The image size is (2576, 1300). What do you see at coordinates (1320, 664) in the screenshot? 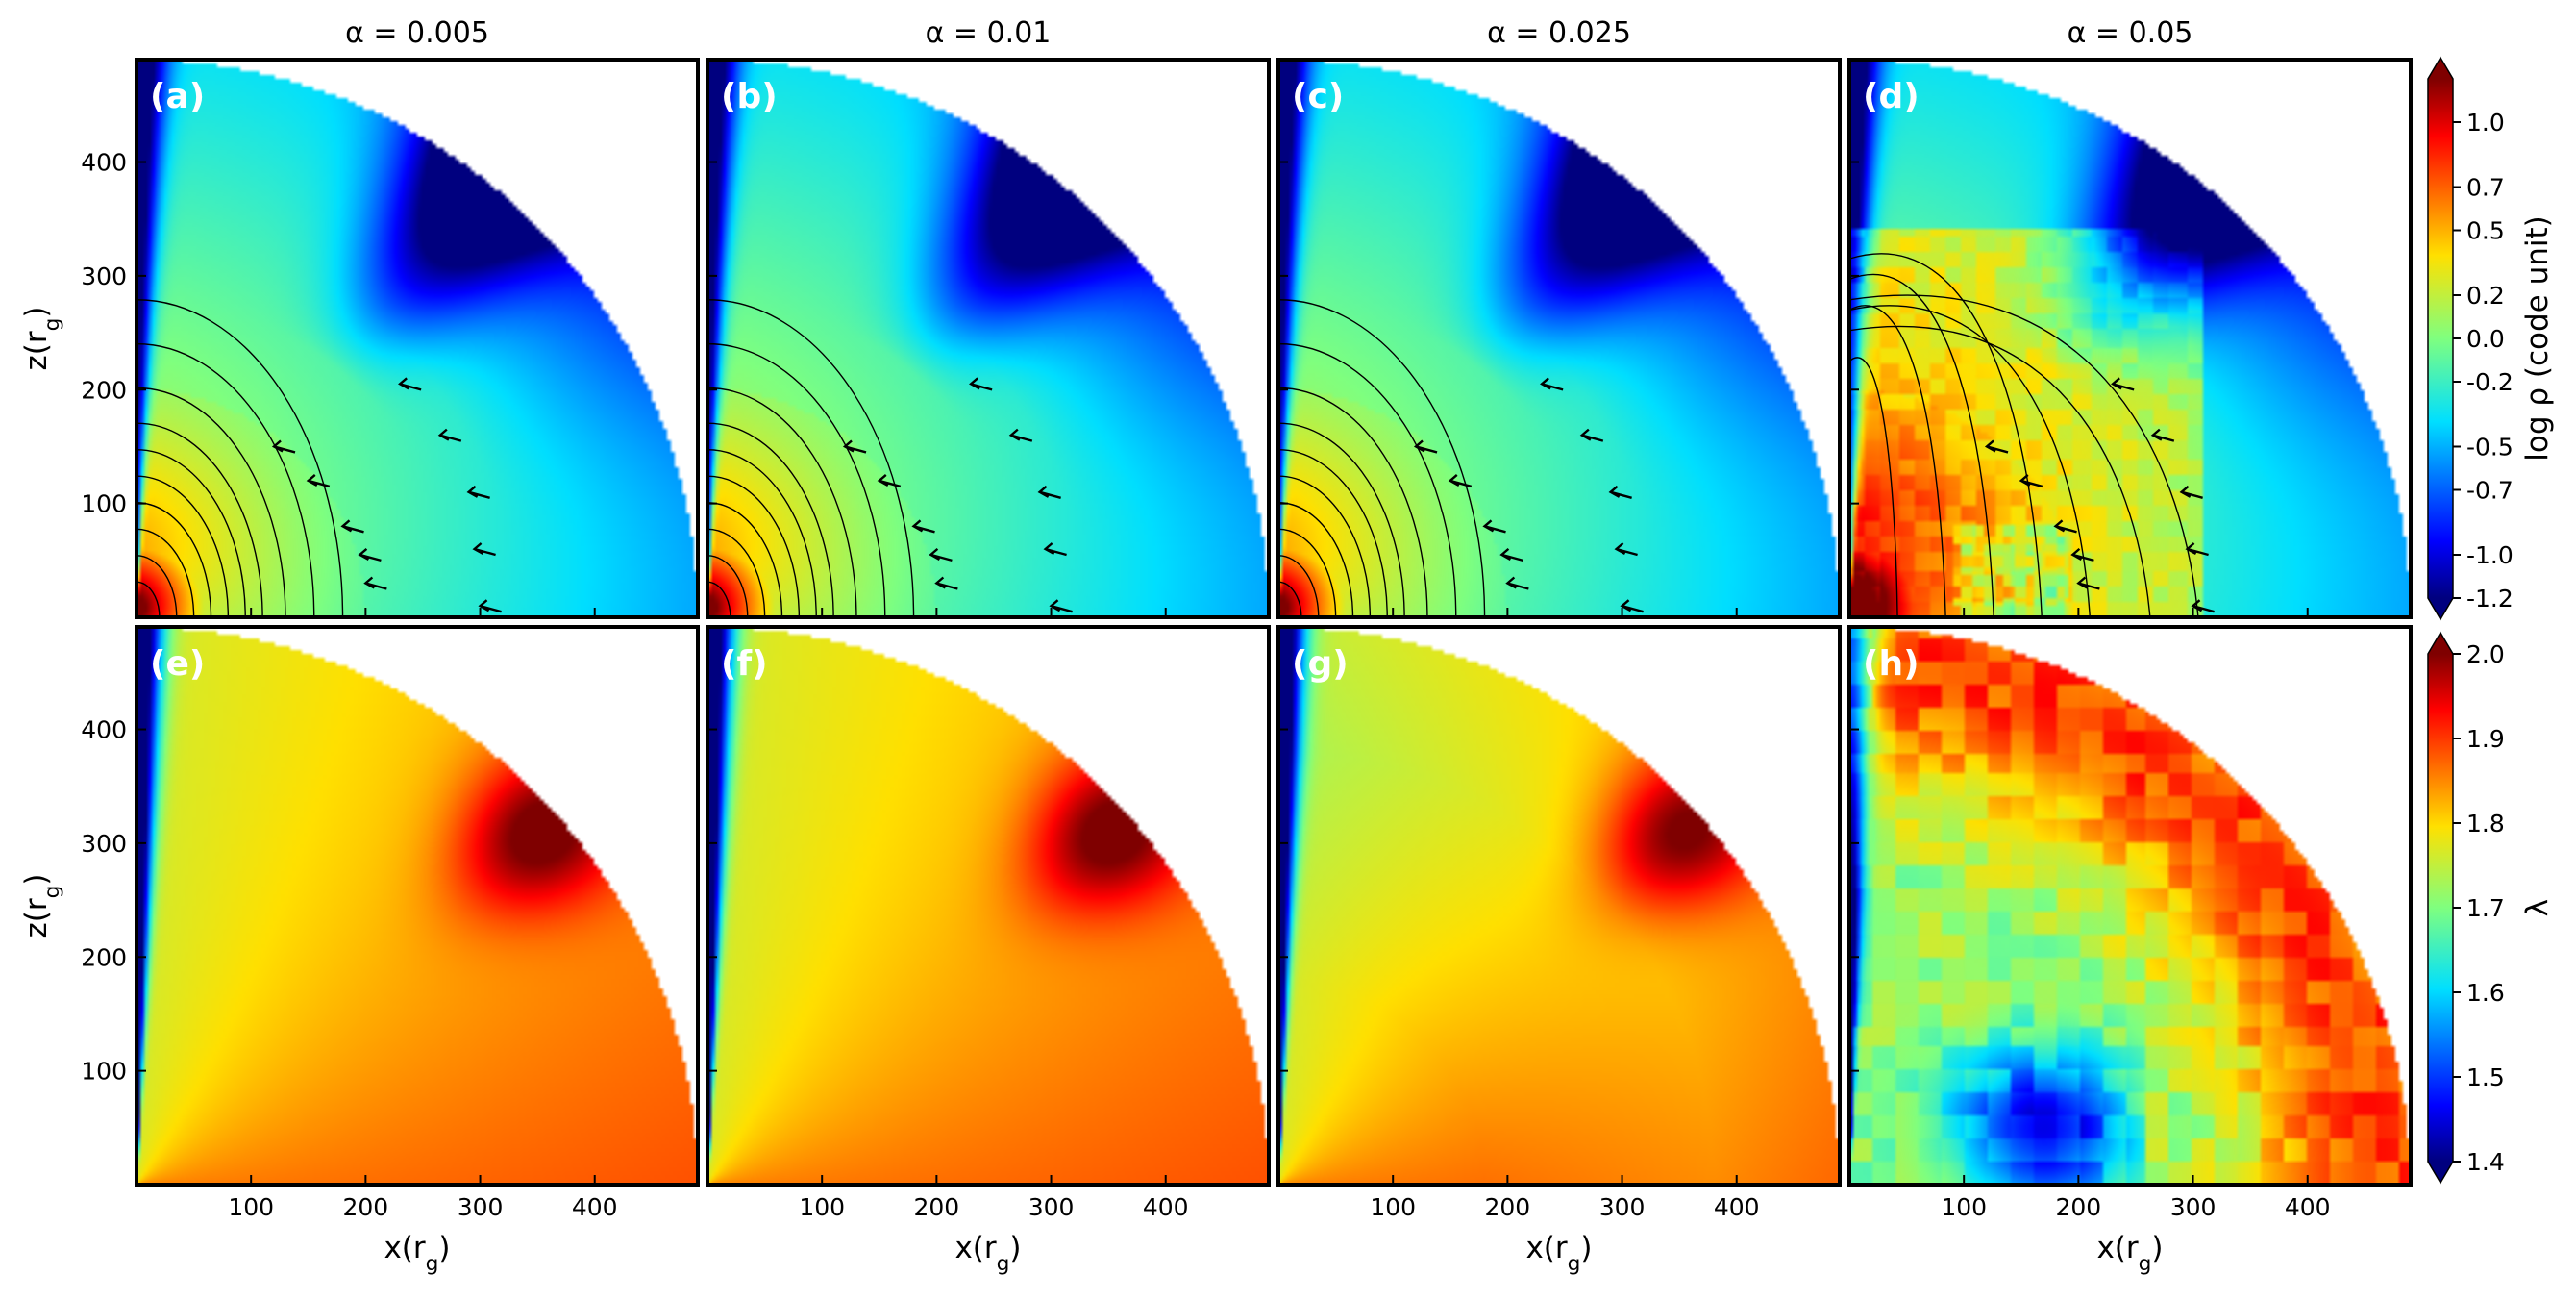
I see `panel-label: (g)` at bounding box center [1320, 664].